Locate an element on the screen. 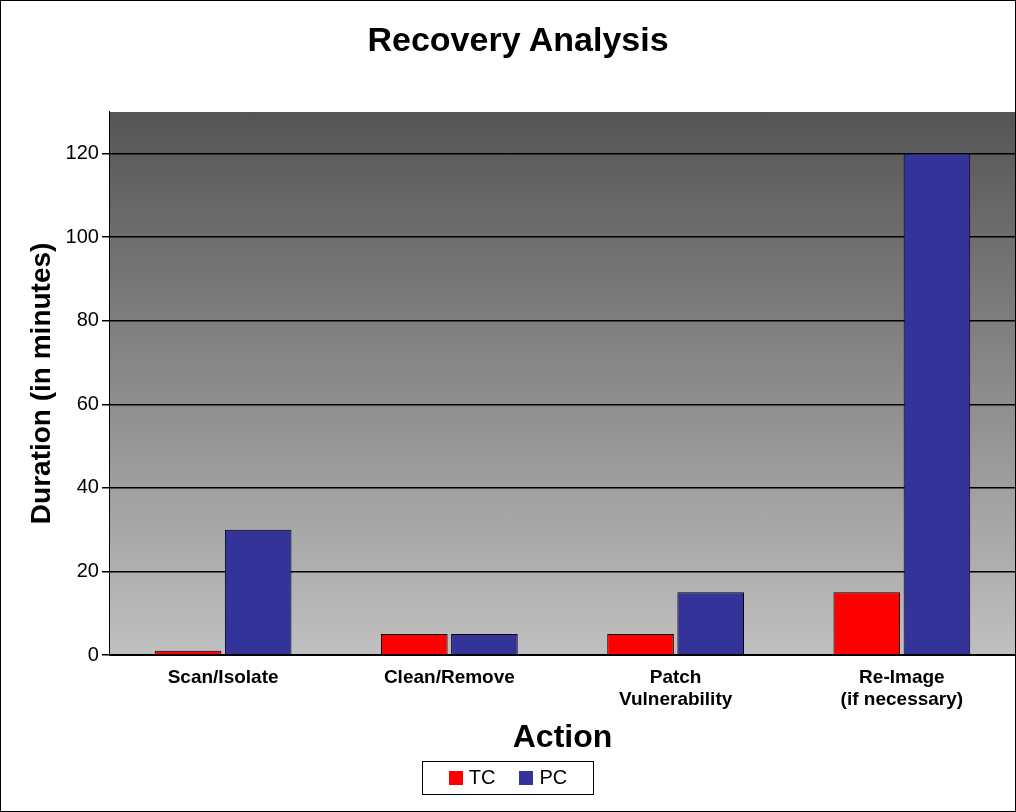 The image size is (1016, 812). x-tick-label: Patch Vulnerability is located at coordinates (675, 687).